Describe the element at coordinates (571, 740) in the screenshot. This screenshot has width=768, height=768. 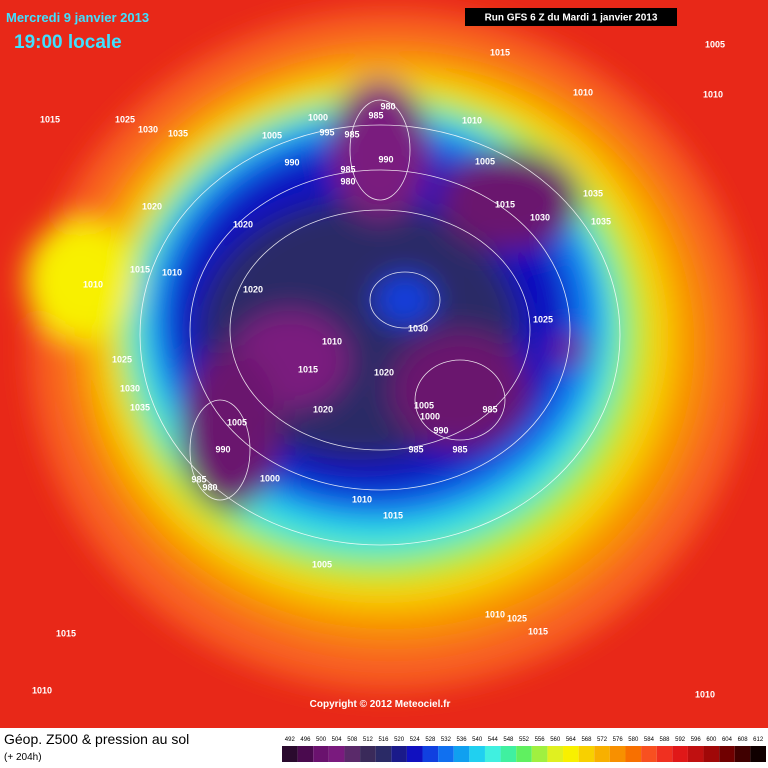
I see `scale-label: 564` at that location.